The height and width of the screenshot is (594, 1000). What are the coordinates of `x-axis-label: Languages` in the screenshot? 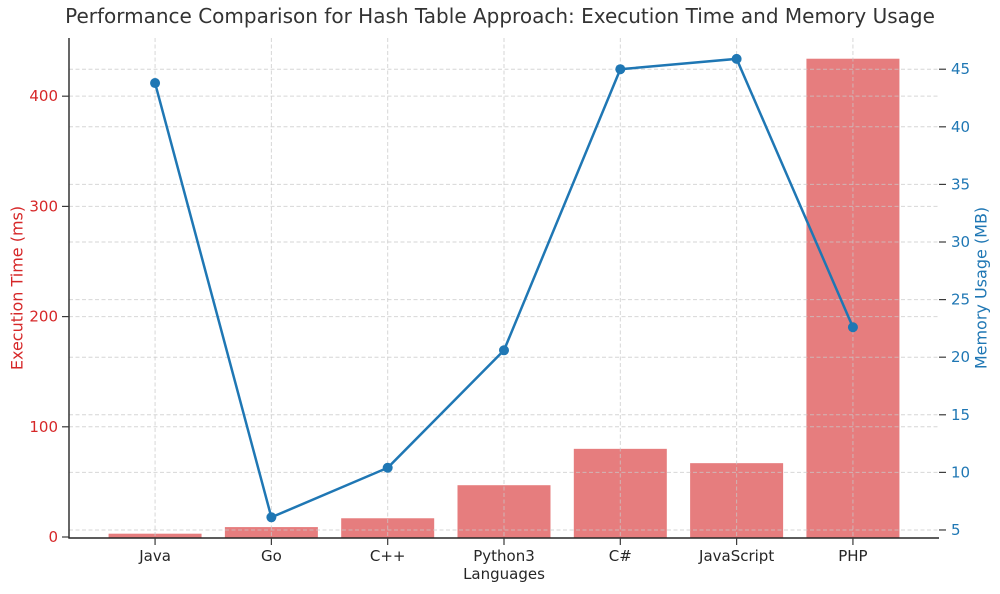 It's located at (504, 574).